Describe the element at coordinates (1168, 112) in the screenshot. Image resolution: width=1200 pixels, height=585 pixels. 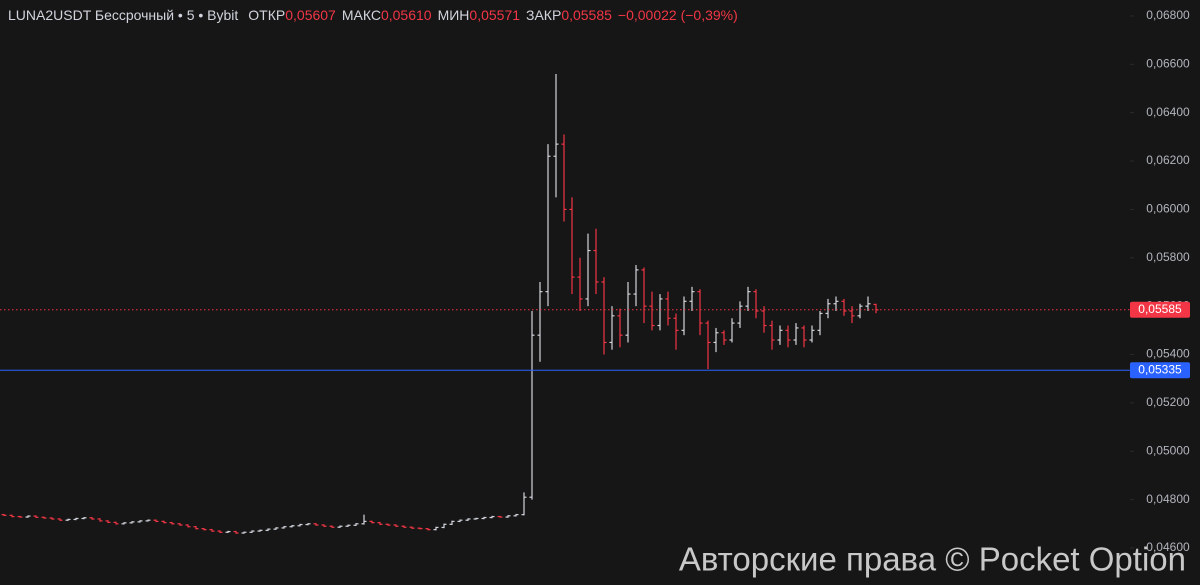
I see `y-tick-label: 0,06400` at that location.